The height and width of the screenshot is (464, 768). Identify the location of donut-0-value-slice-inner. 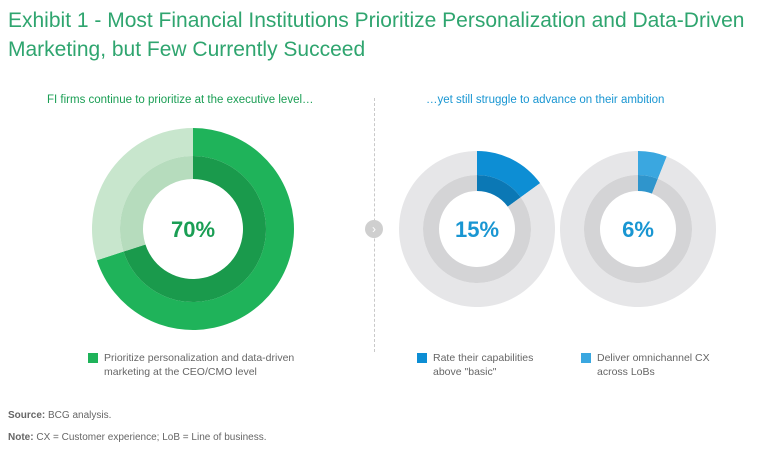
(194, 229).